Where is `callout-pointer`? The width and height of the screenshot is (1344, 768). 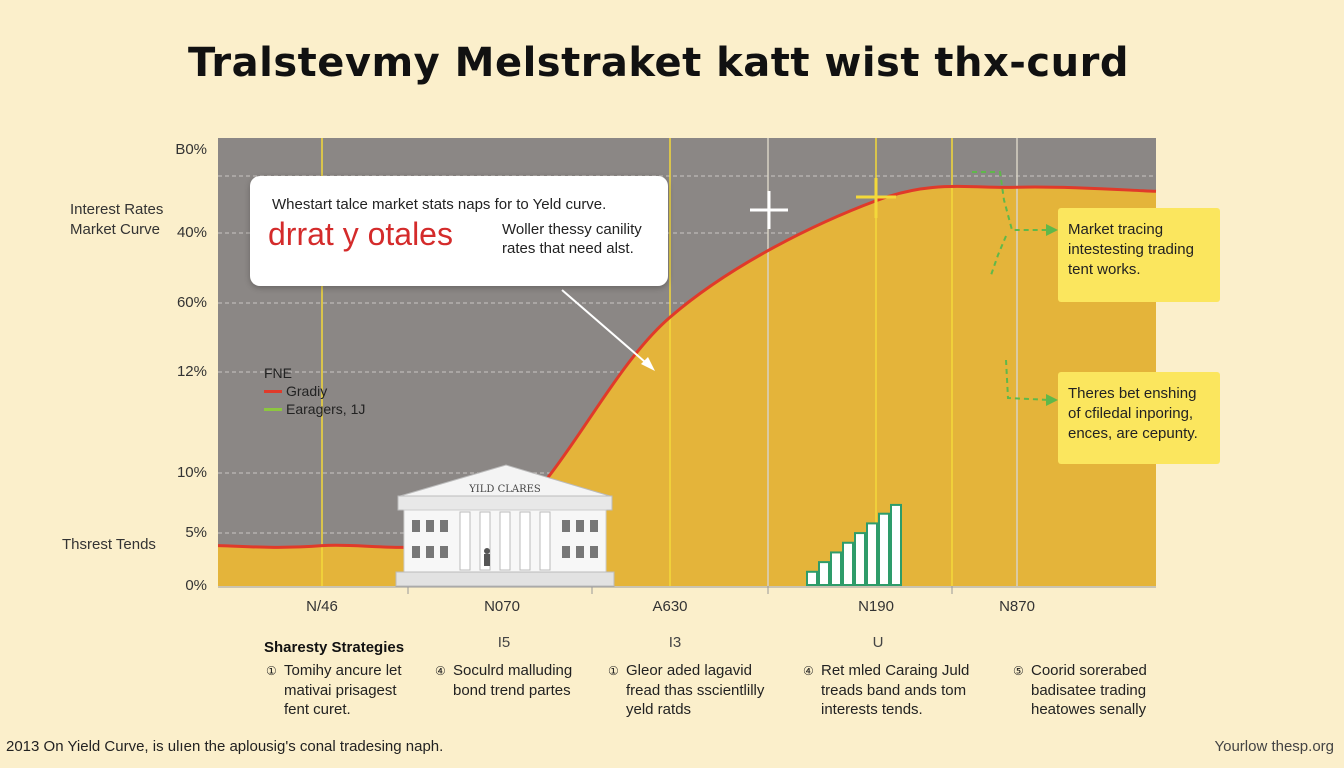
callout-pointer is located at coordinates (607, 329).